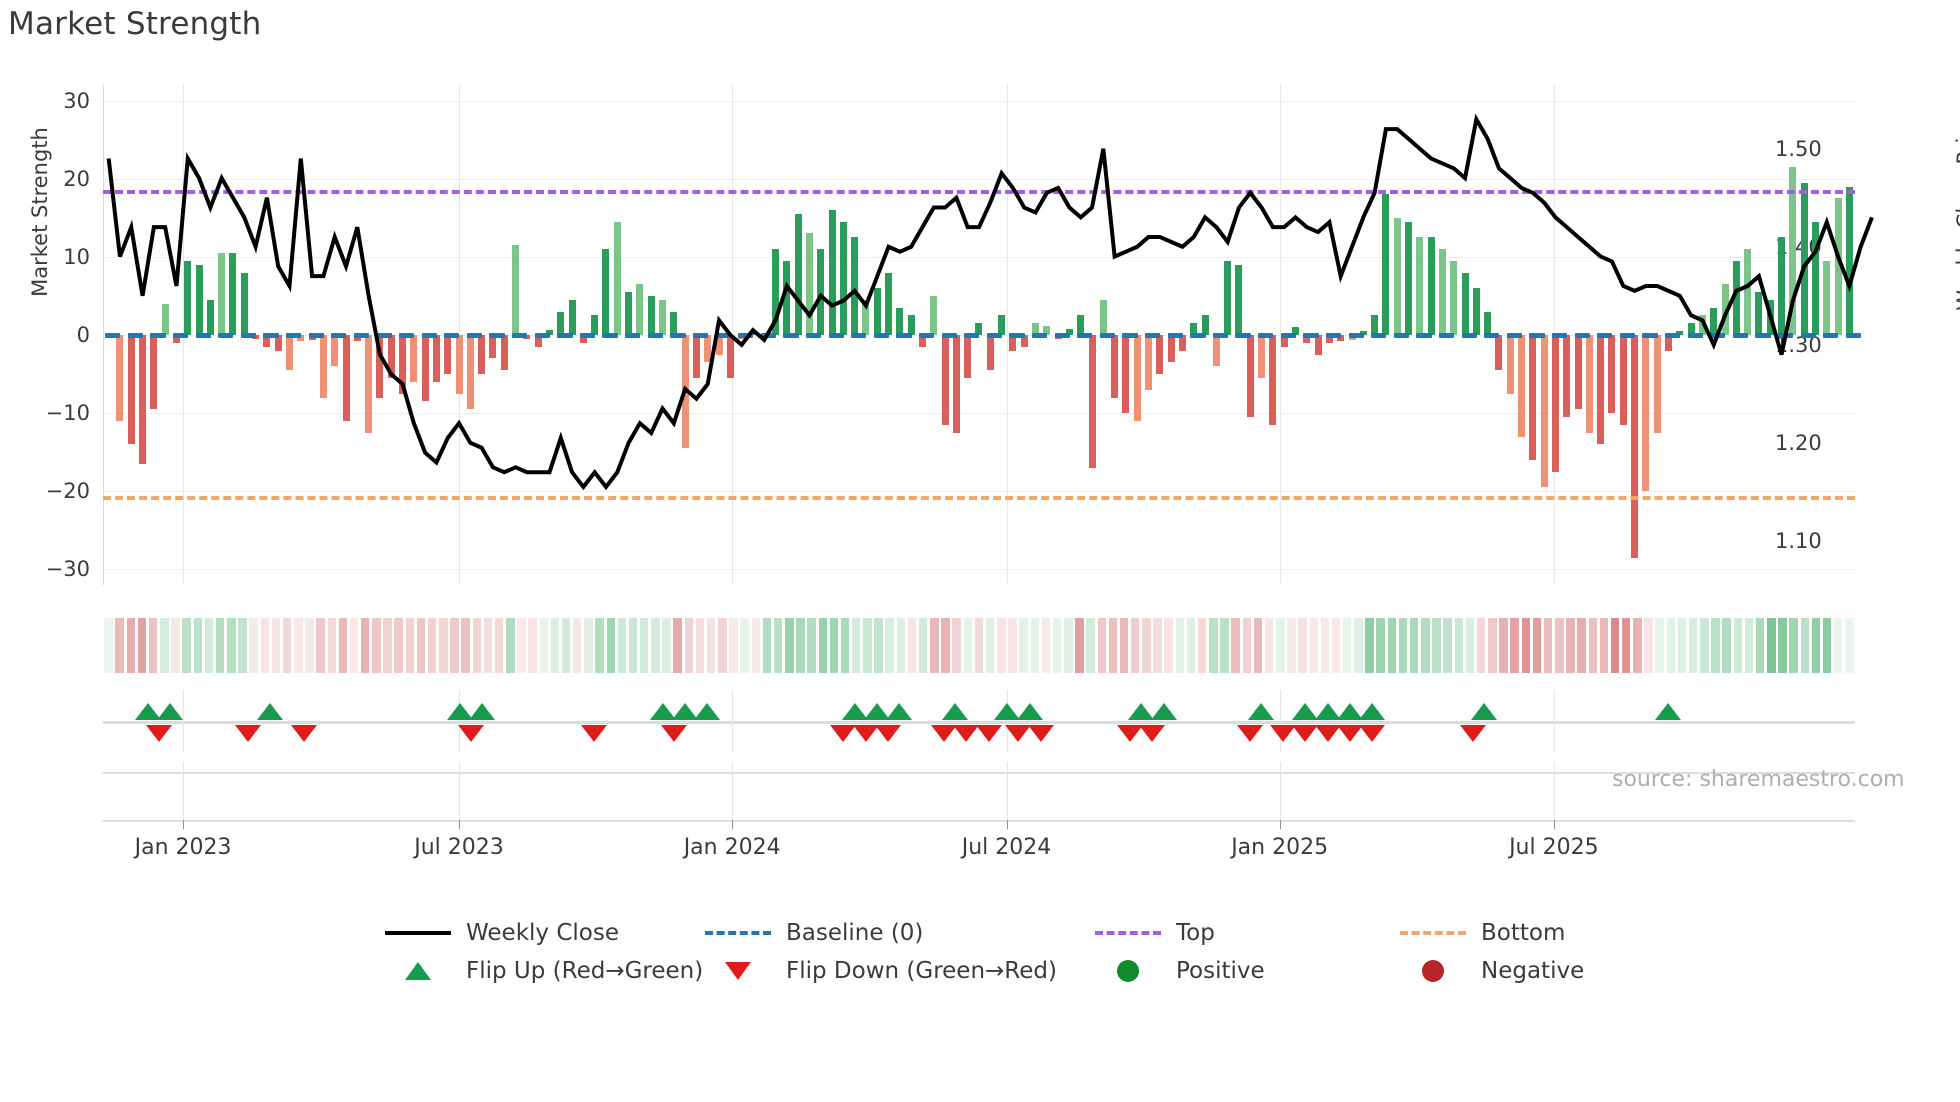 The height and width of the screenshot is (1102, 1960). I want to click on gridline, so click(979, 257).